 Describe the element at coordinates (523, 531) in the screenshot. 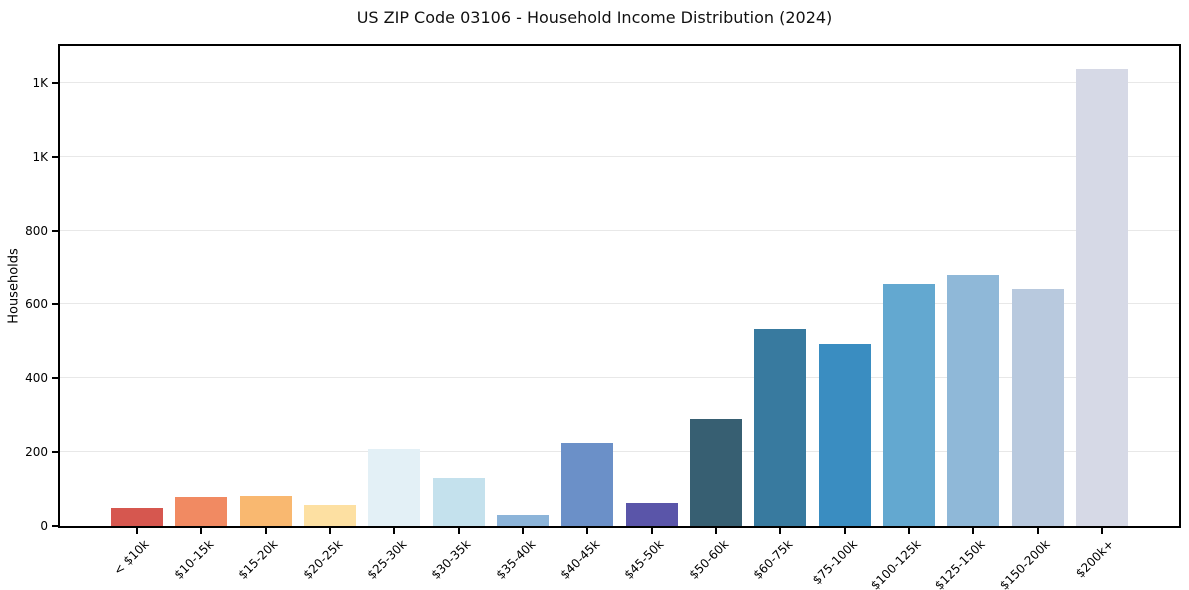

I see `x-tick-mark-$35-40k` at that location.